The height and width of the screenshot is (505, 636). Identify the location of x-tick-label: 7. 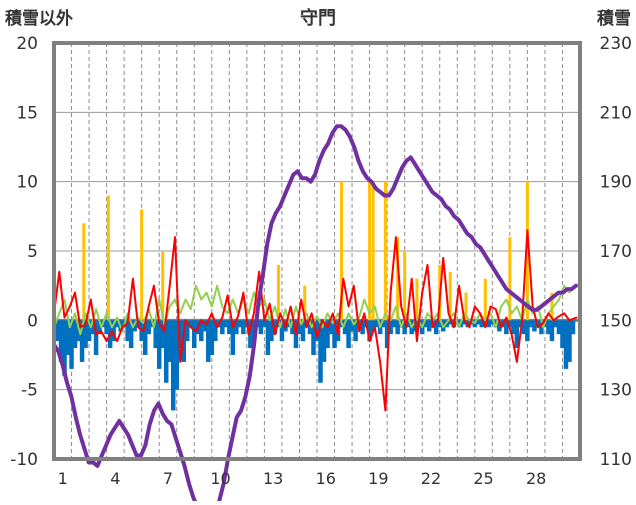
(168, 478).